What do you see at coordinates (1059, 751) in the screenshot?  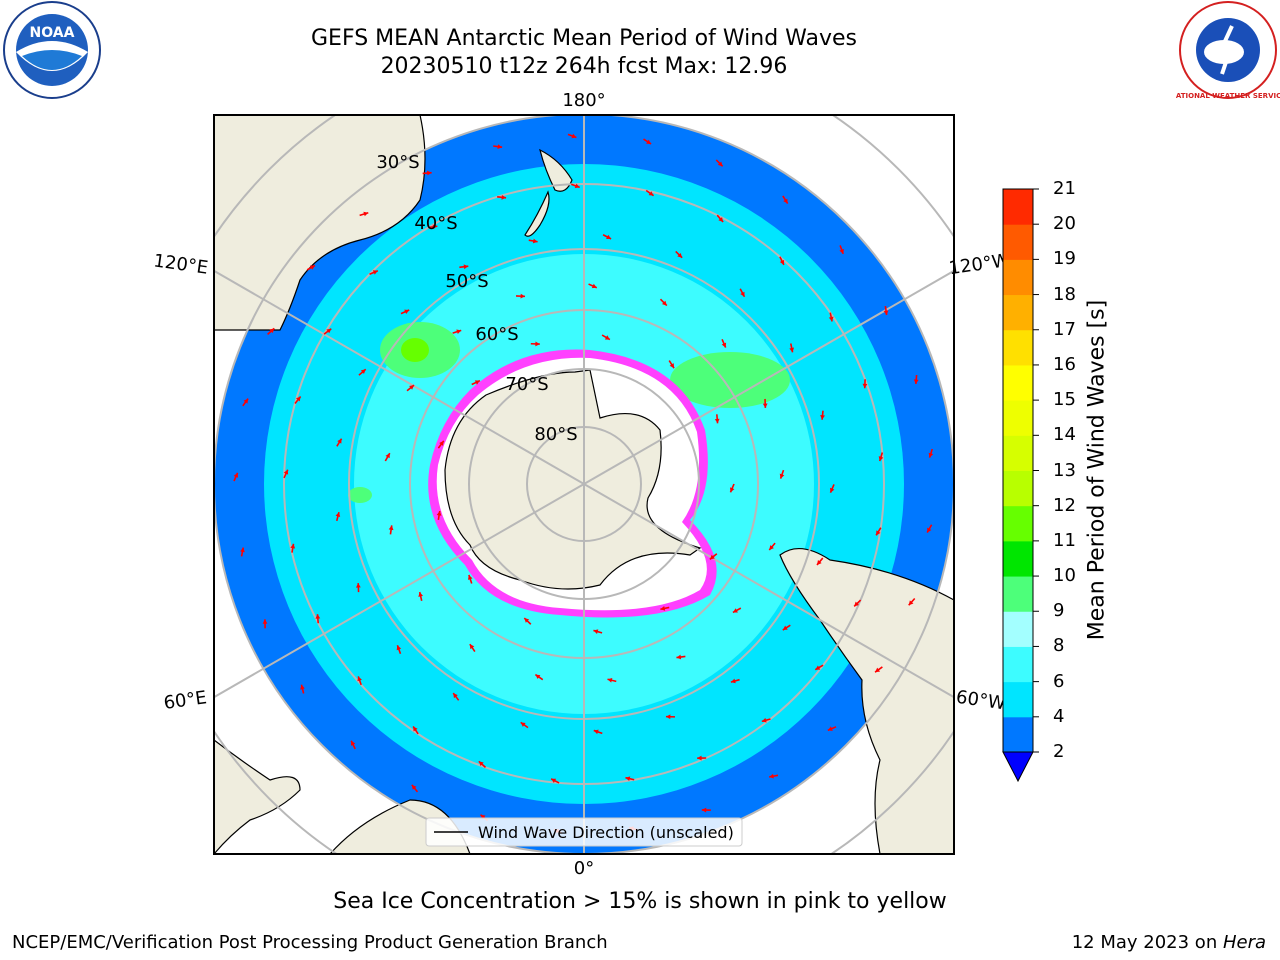 I see `colorbar-tick-label: 2` at bounding box center [1059, 751].